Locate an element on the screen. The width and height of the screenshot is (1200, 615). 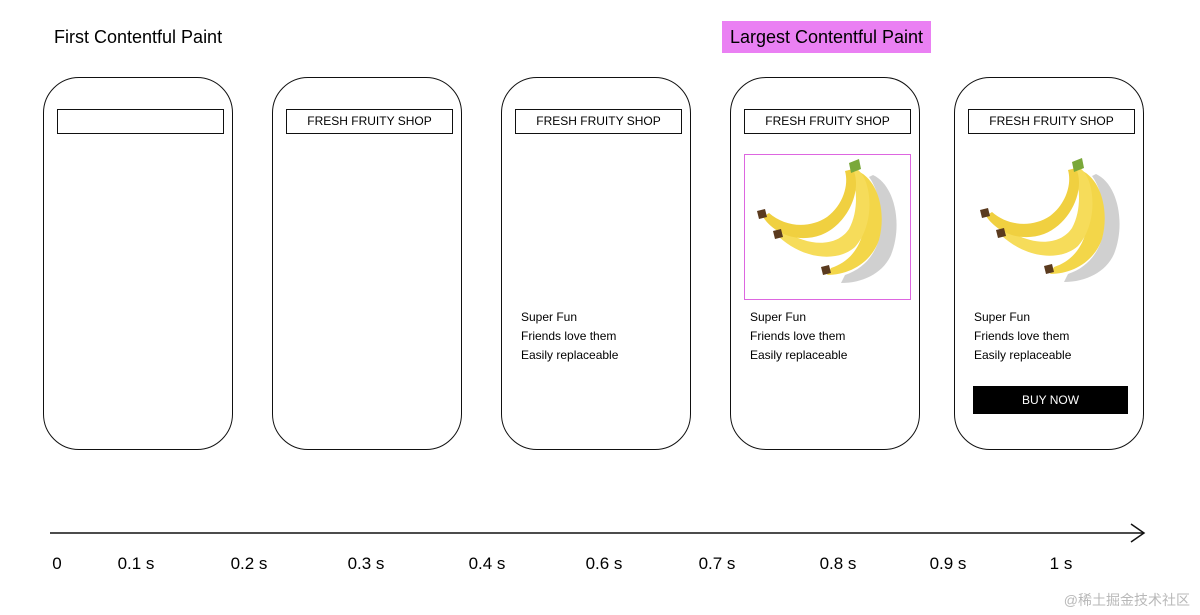
tick-label: 0.7 s is located at coordinates (717, 563).